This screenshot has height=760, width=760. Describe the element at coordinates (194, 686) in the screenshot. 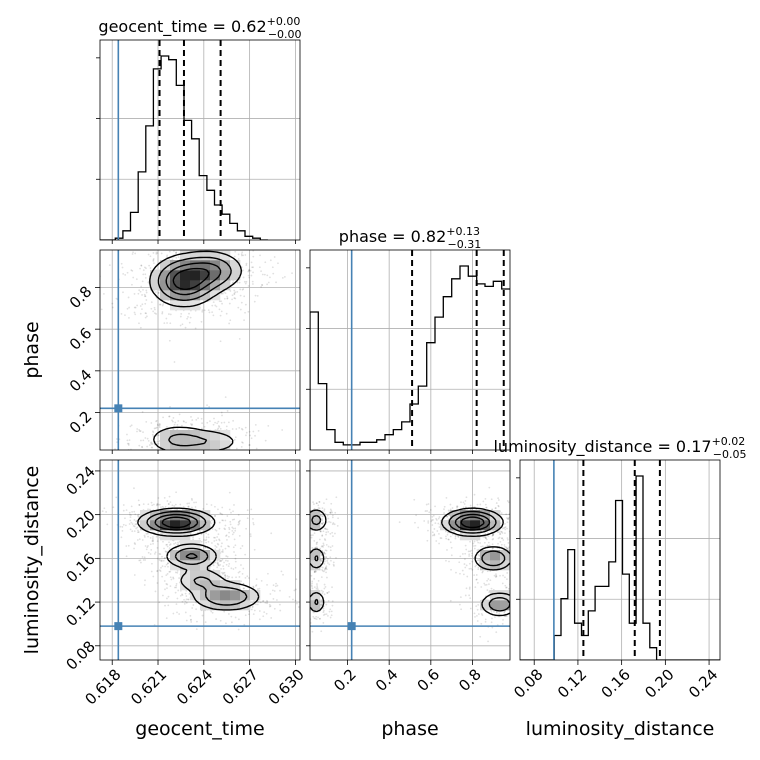

I see `x-tick-label: 0.624` at that location.